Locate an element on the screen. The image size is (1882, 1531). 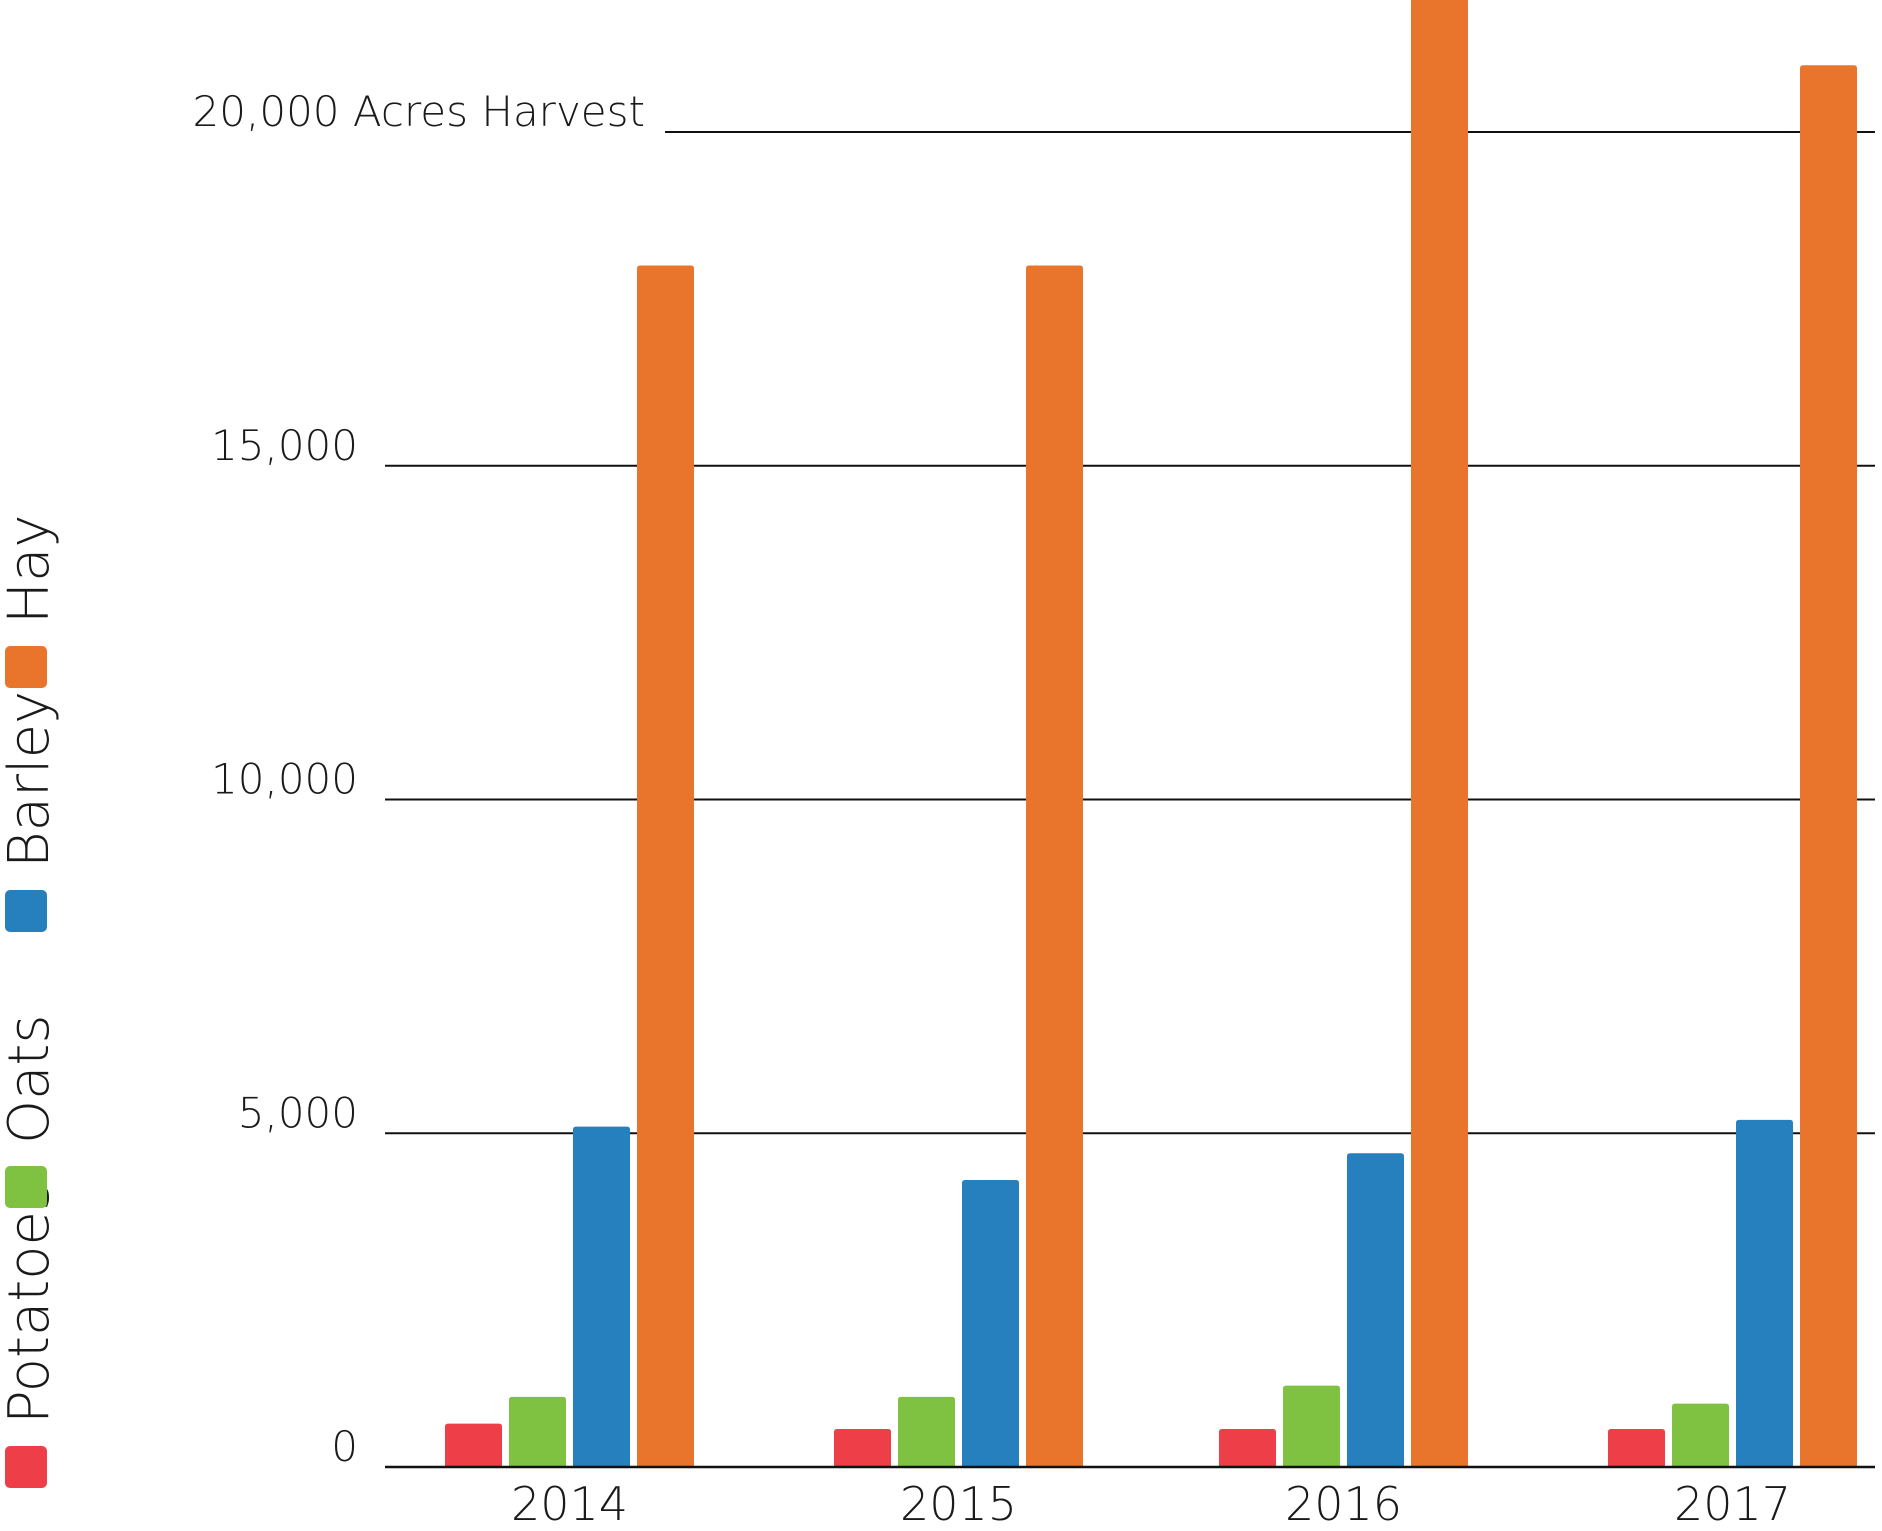
legend-label-potatoes: Potatoes is located at coordinates (31, 1303).